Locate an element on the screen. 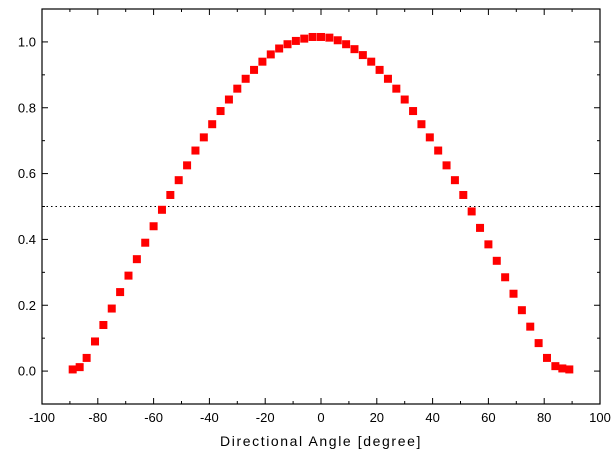 Image resolution: width=615 pixels, height=455 pixels. y-tick-label: 1.0 is located at coordinates (27, 41).